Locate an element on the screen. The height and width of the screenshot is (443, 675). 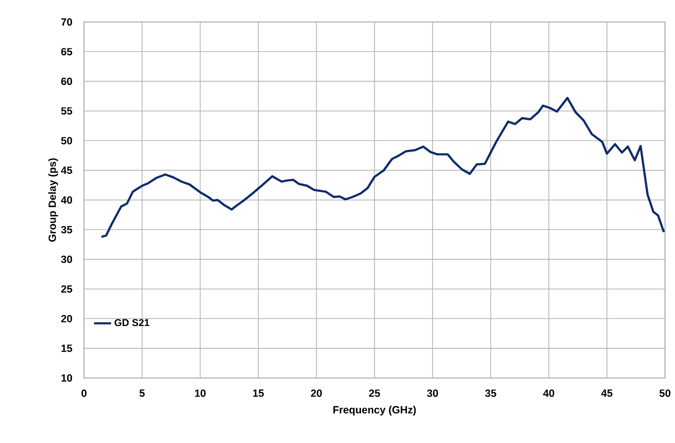
y-tick-label: 20 is located at coordinates (66, 318).